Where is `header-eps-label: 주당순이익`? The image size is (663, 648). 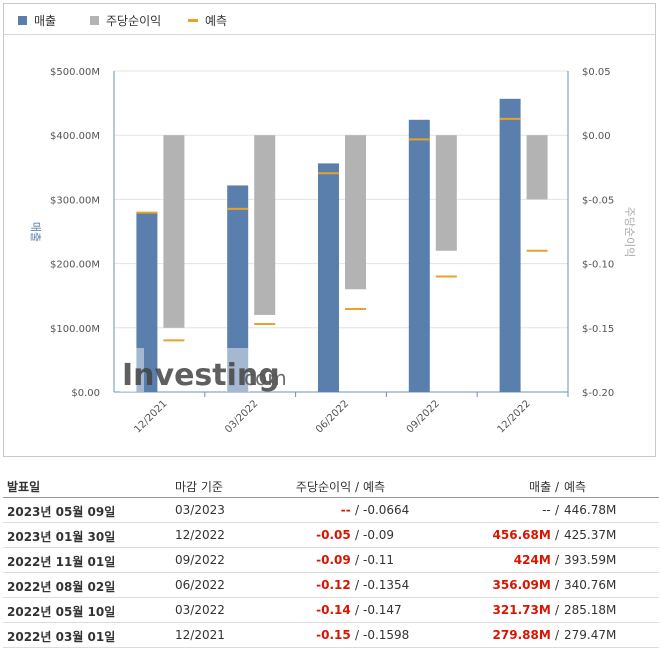
header-eps-label: 주당순이익 is located at coordinates (323, 487).